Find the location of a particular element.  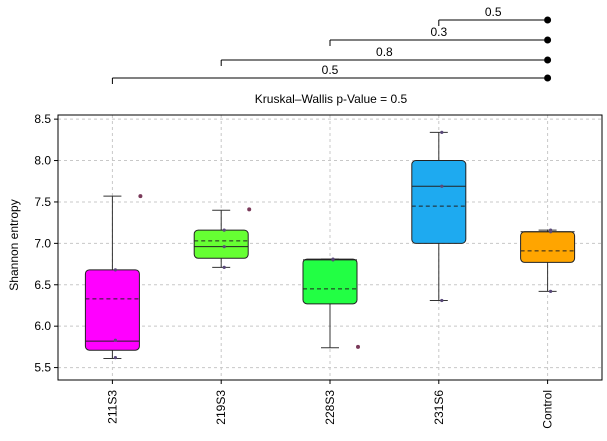

comparison-p-label: 0.8 is located at coordinates (384, 52).